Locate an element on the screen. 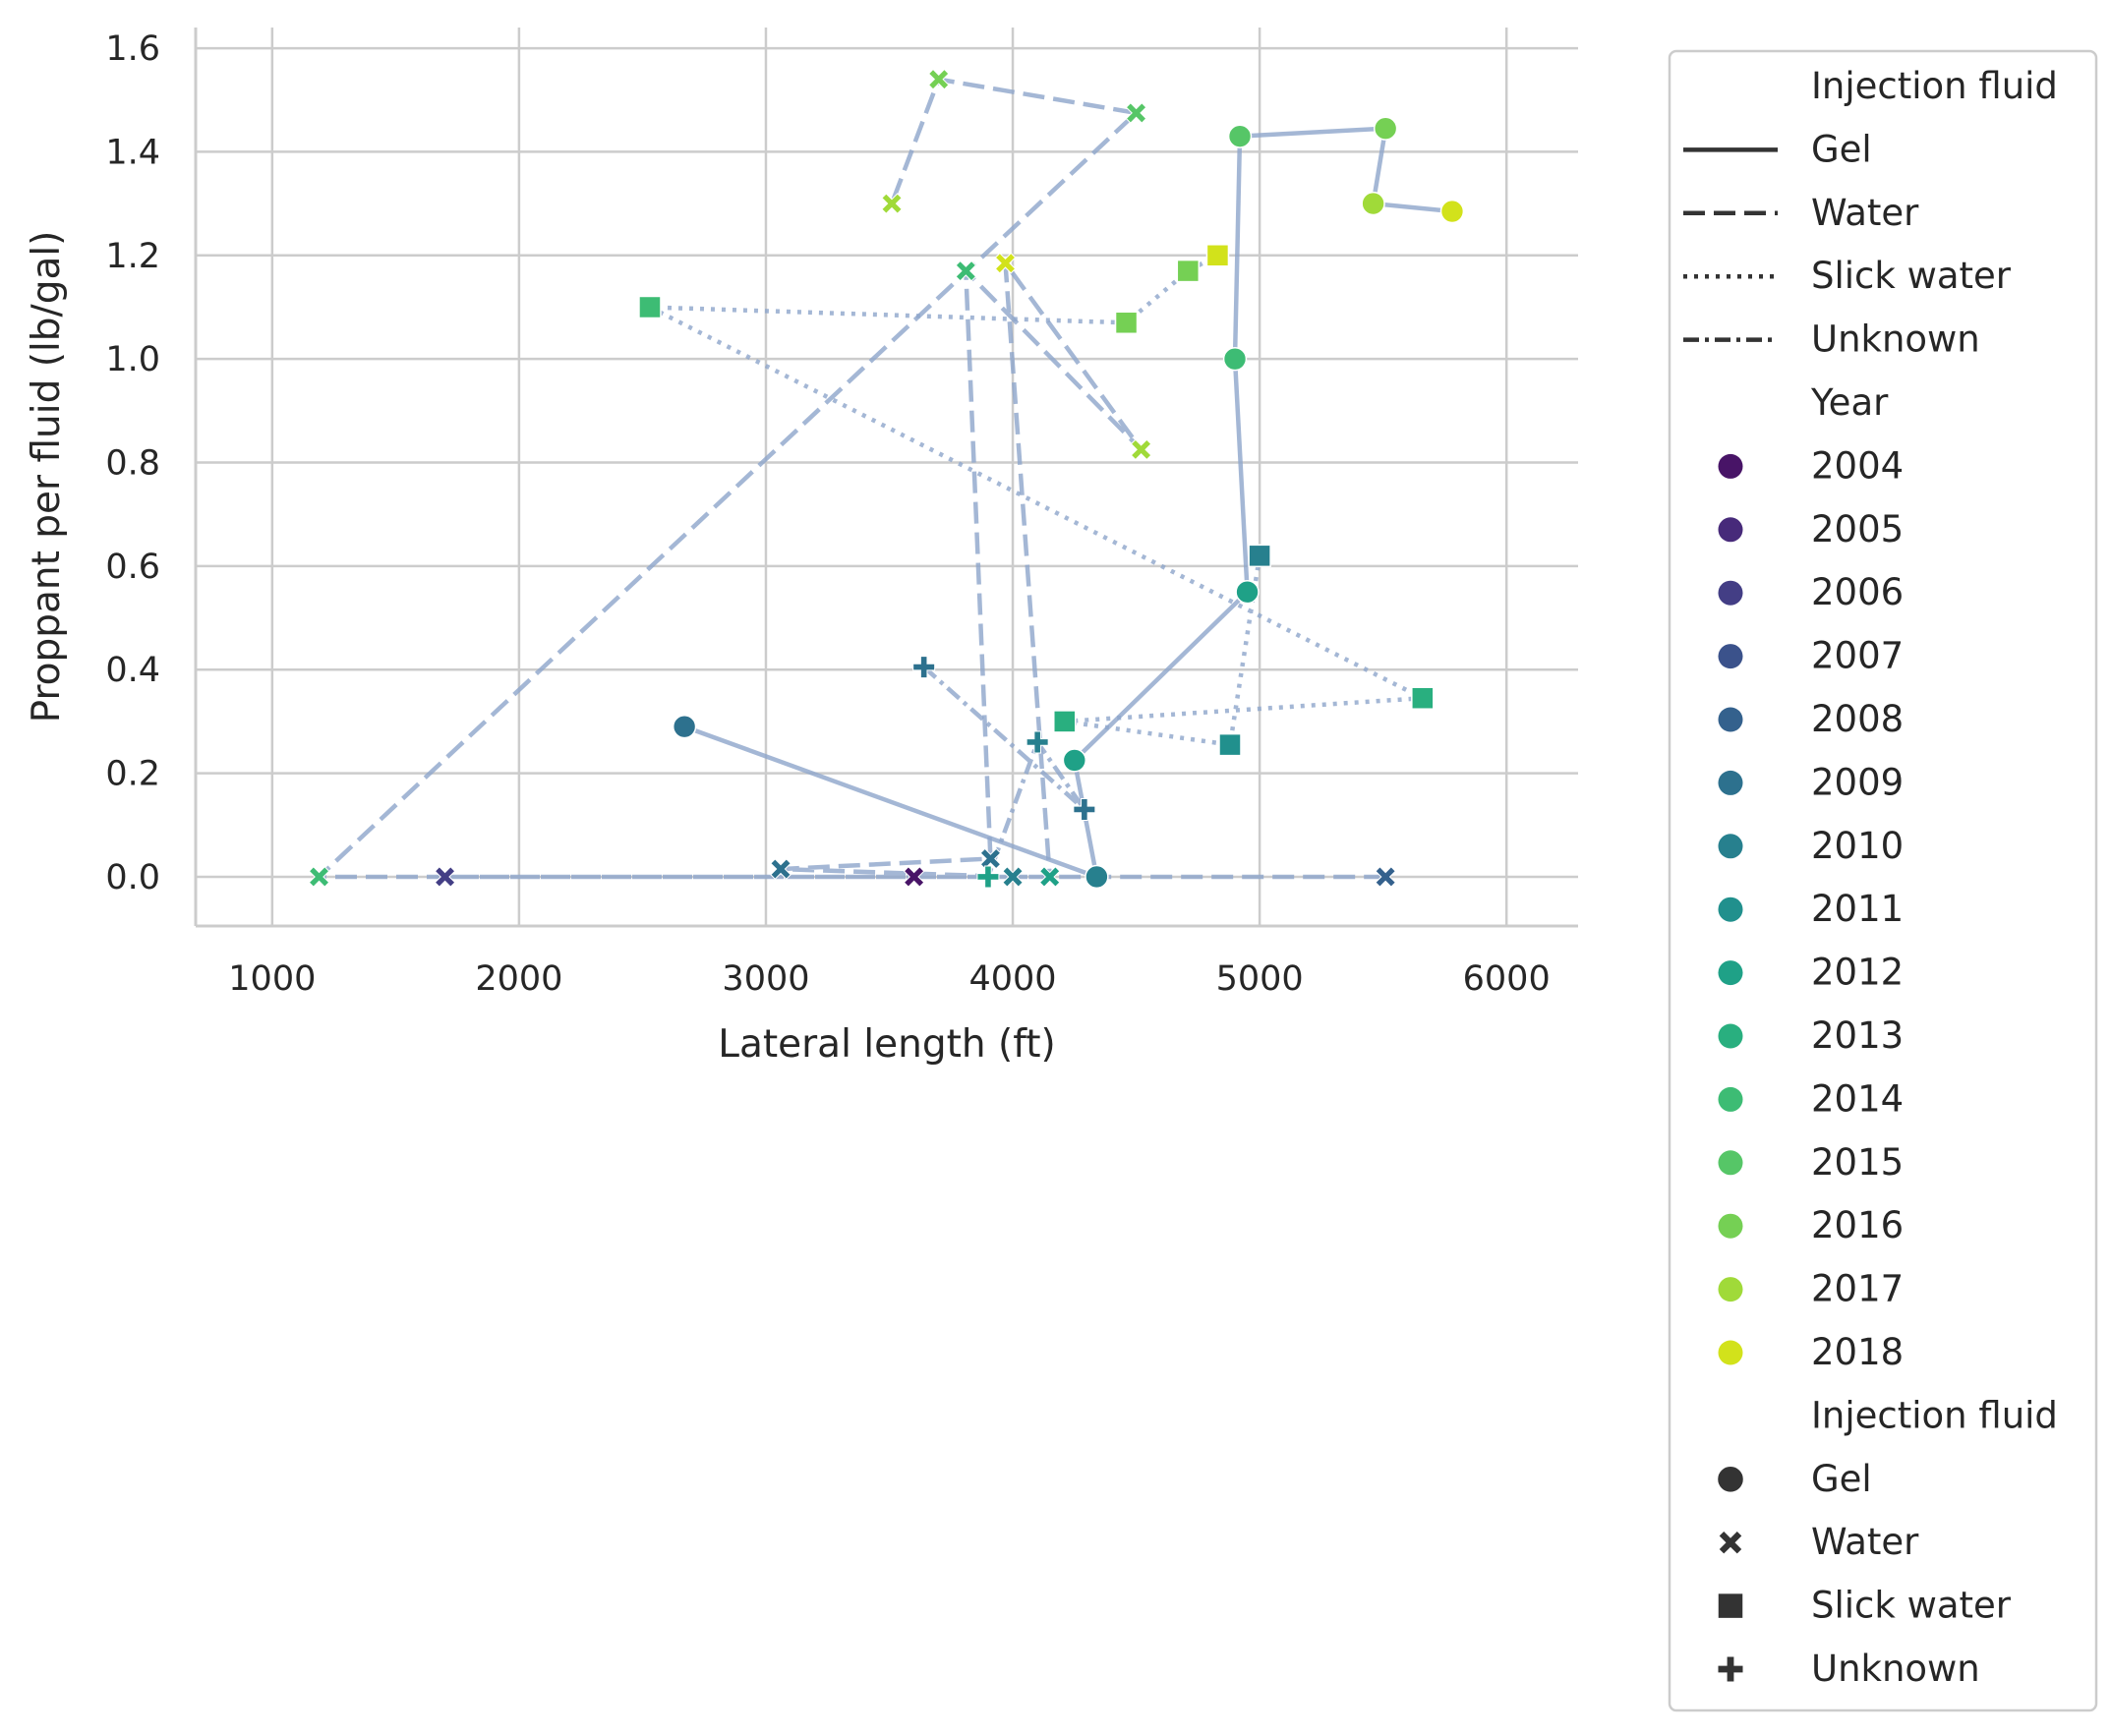  y-tick-label: 0.6 is located at coordinates (132, 567).